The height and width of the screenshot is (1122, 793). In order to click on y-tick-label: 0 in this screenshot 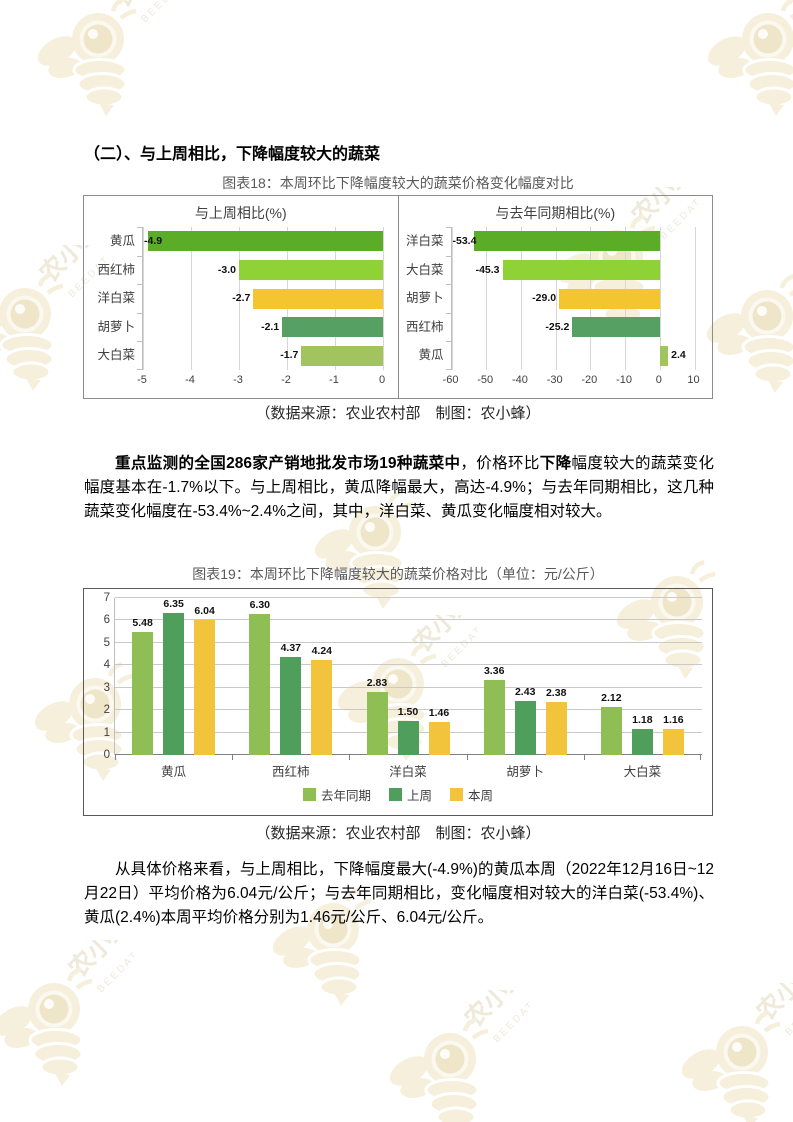, I will do `click(106, 755)`.